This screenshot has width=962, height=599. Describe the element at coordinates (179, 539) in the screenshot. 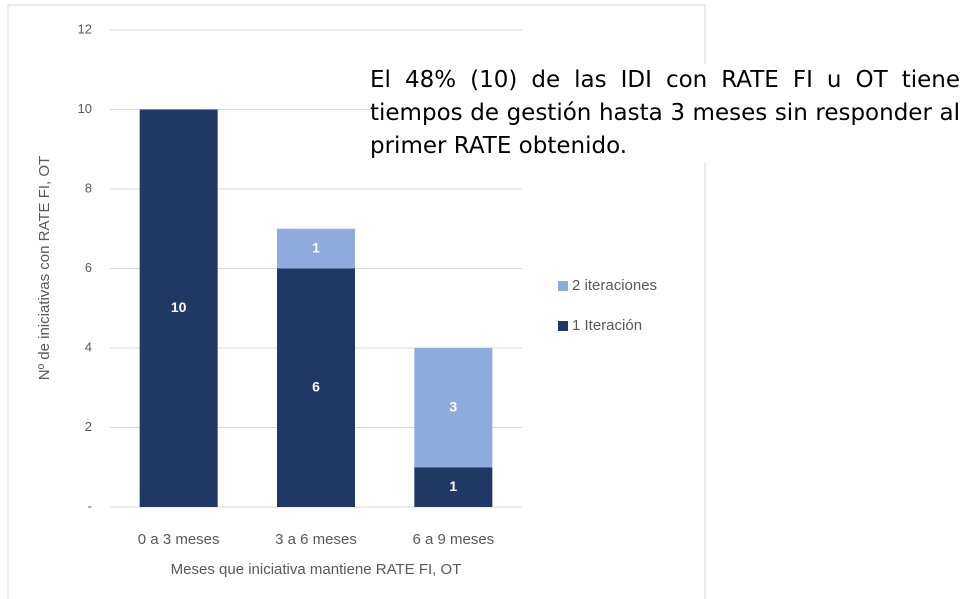

I see `x-tick-label: 0 a 3 meses` at that location.